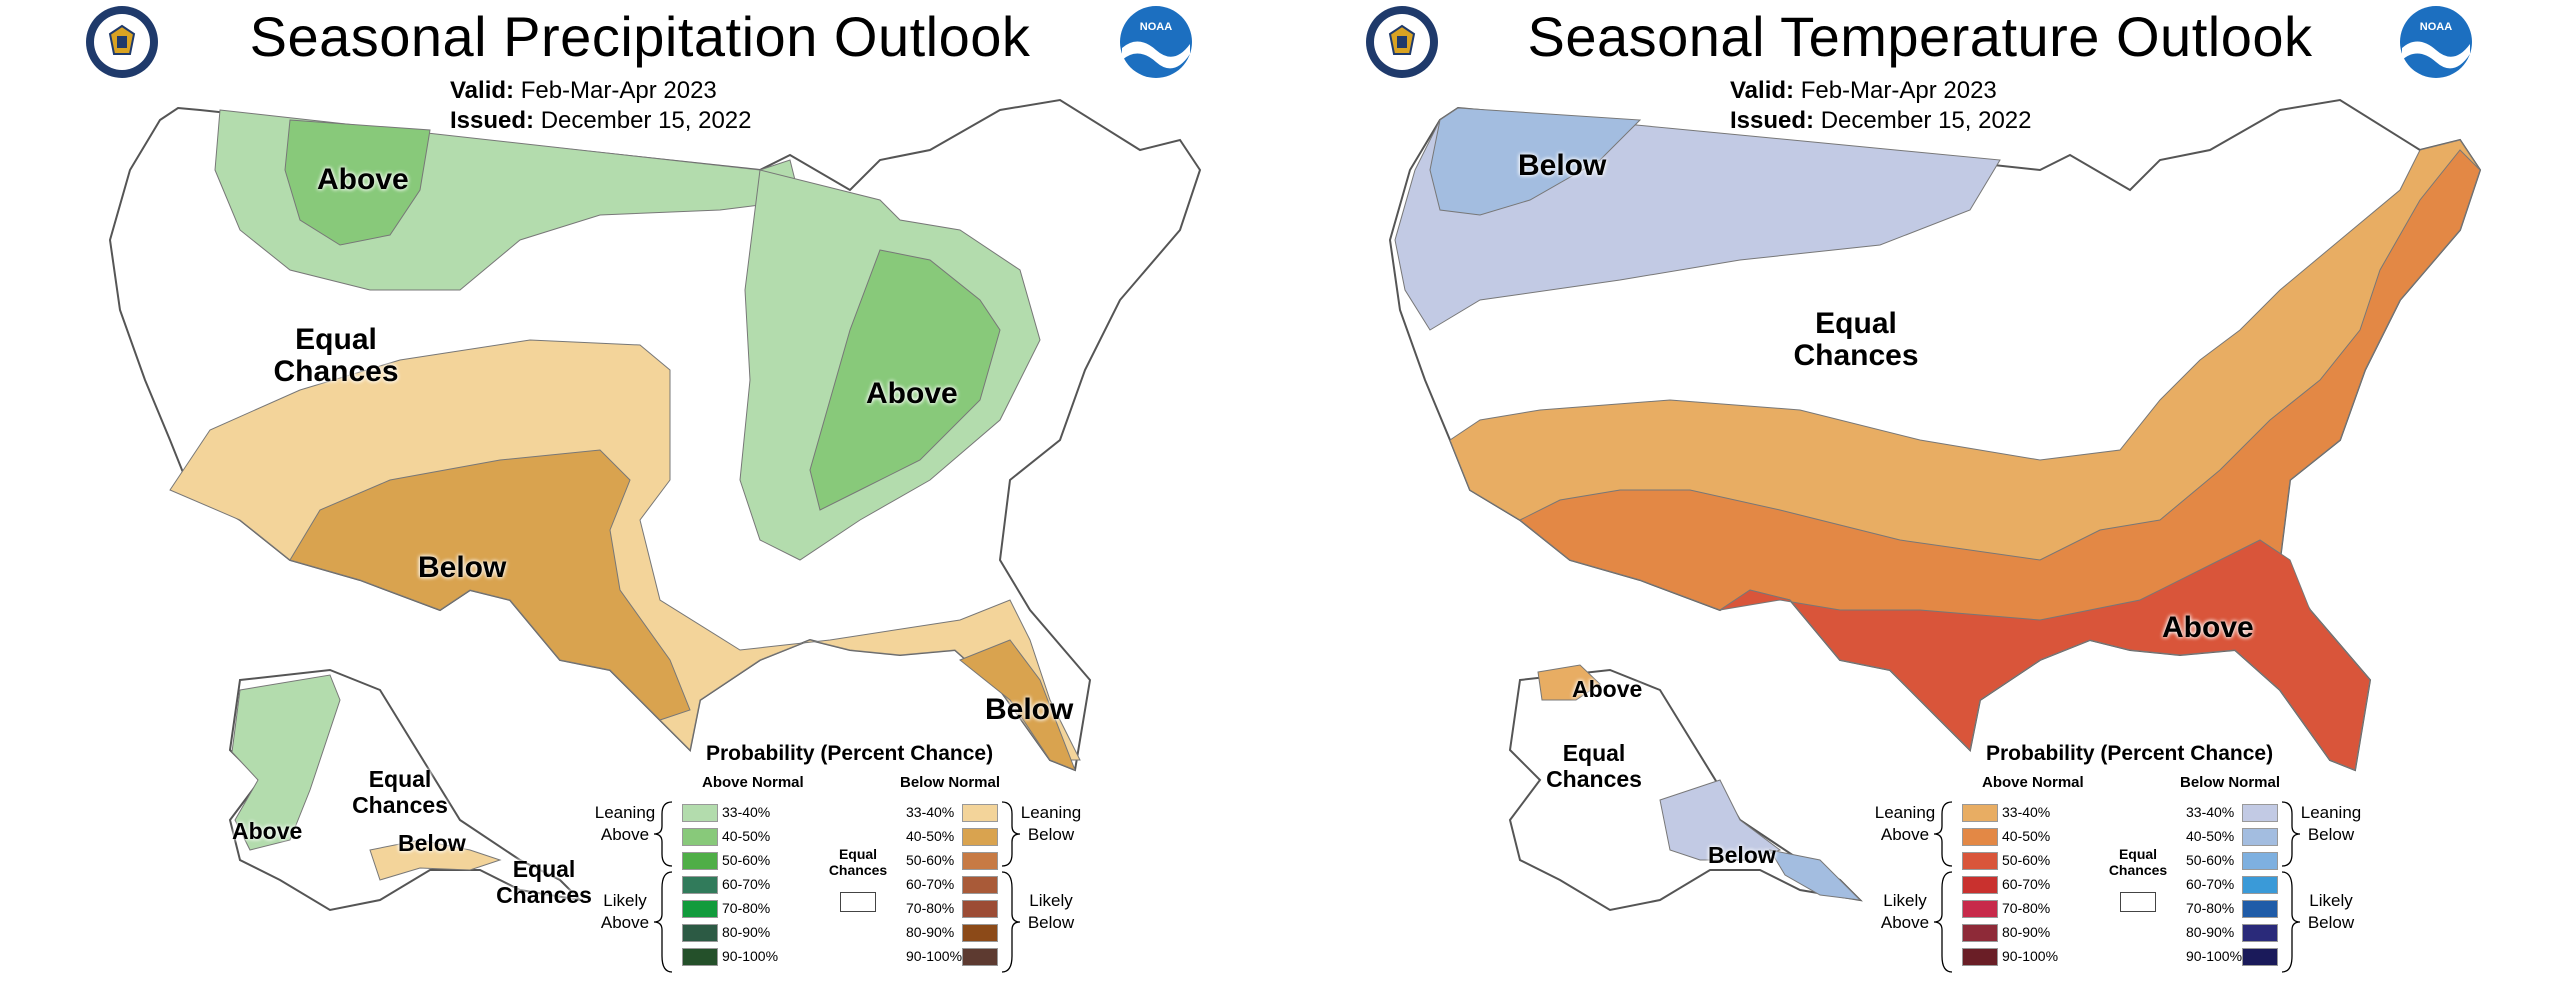 This screenshot has width=2560, height=989. What do you see at coordinates (1920, 36) in the screenshot?
I see `page-title: Seasonal Temperature Outlook` at bounding box center [1920, 36].